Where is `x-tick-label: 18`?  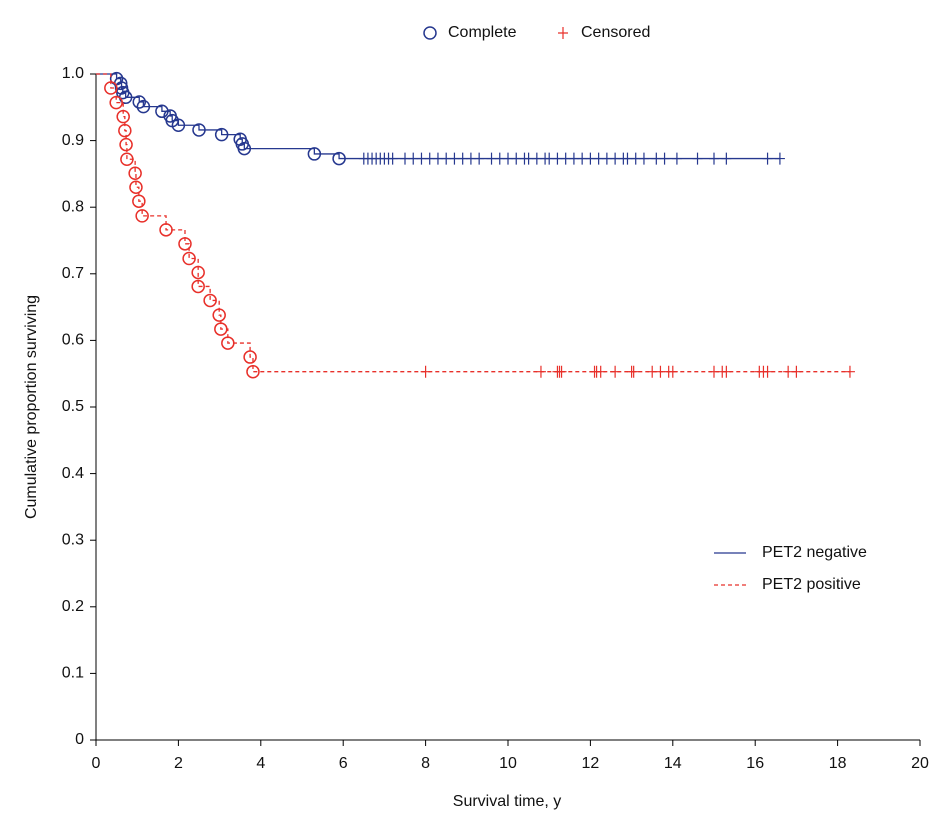 x-tick-label: 18 is located at coordinates (838, 763).